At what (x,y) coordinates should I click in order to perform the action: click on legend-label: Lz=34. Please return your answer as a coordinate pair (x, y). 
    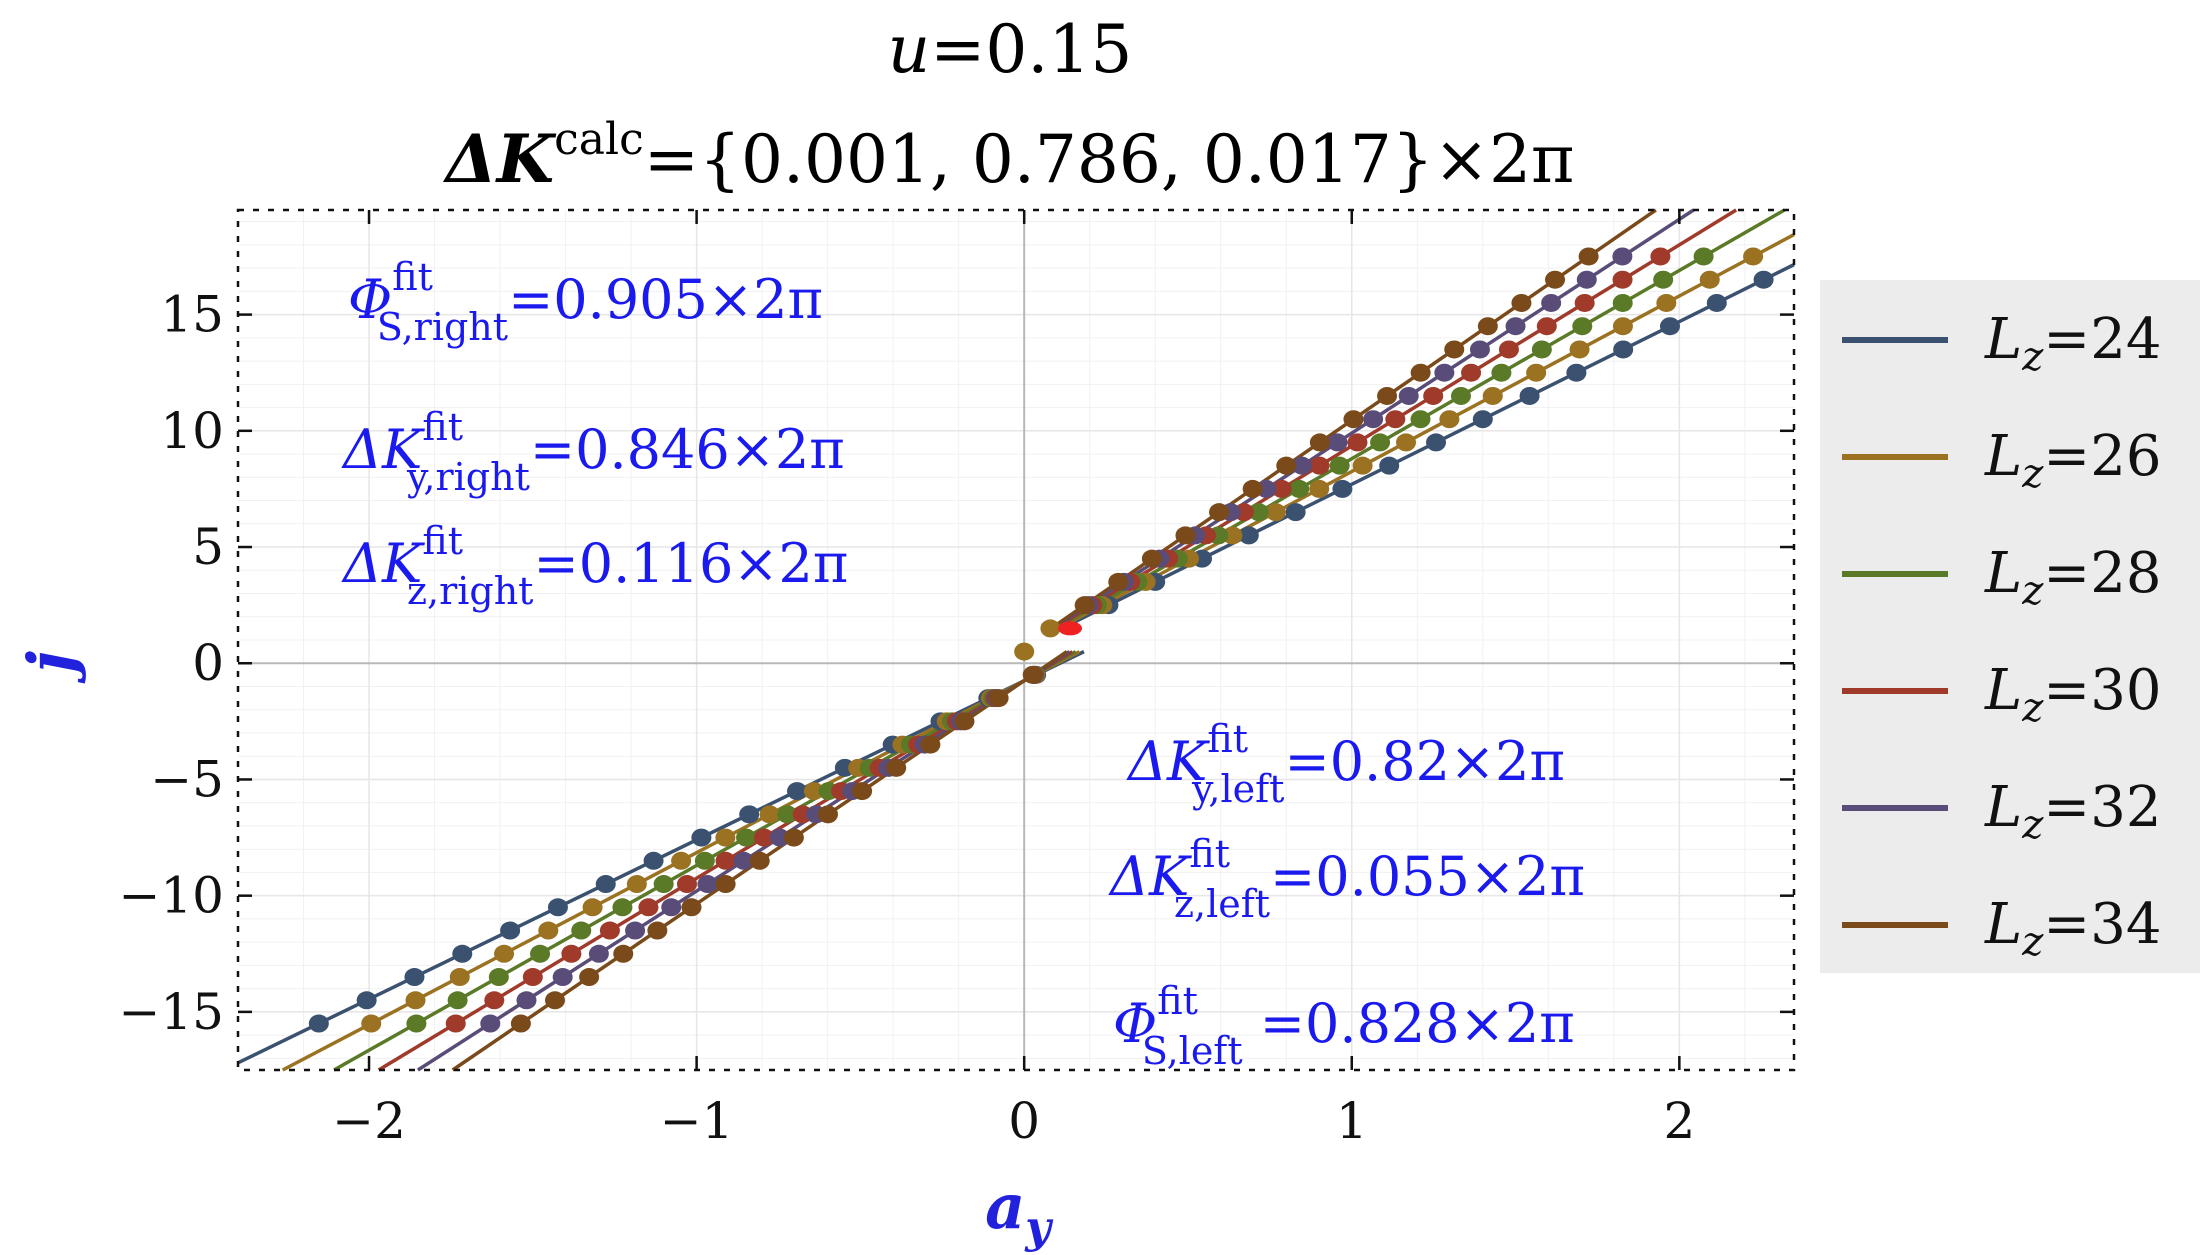
    Looking at the image, I should click on (2072, 928).